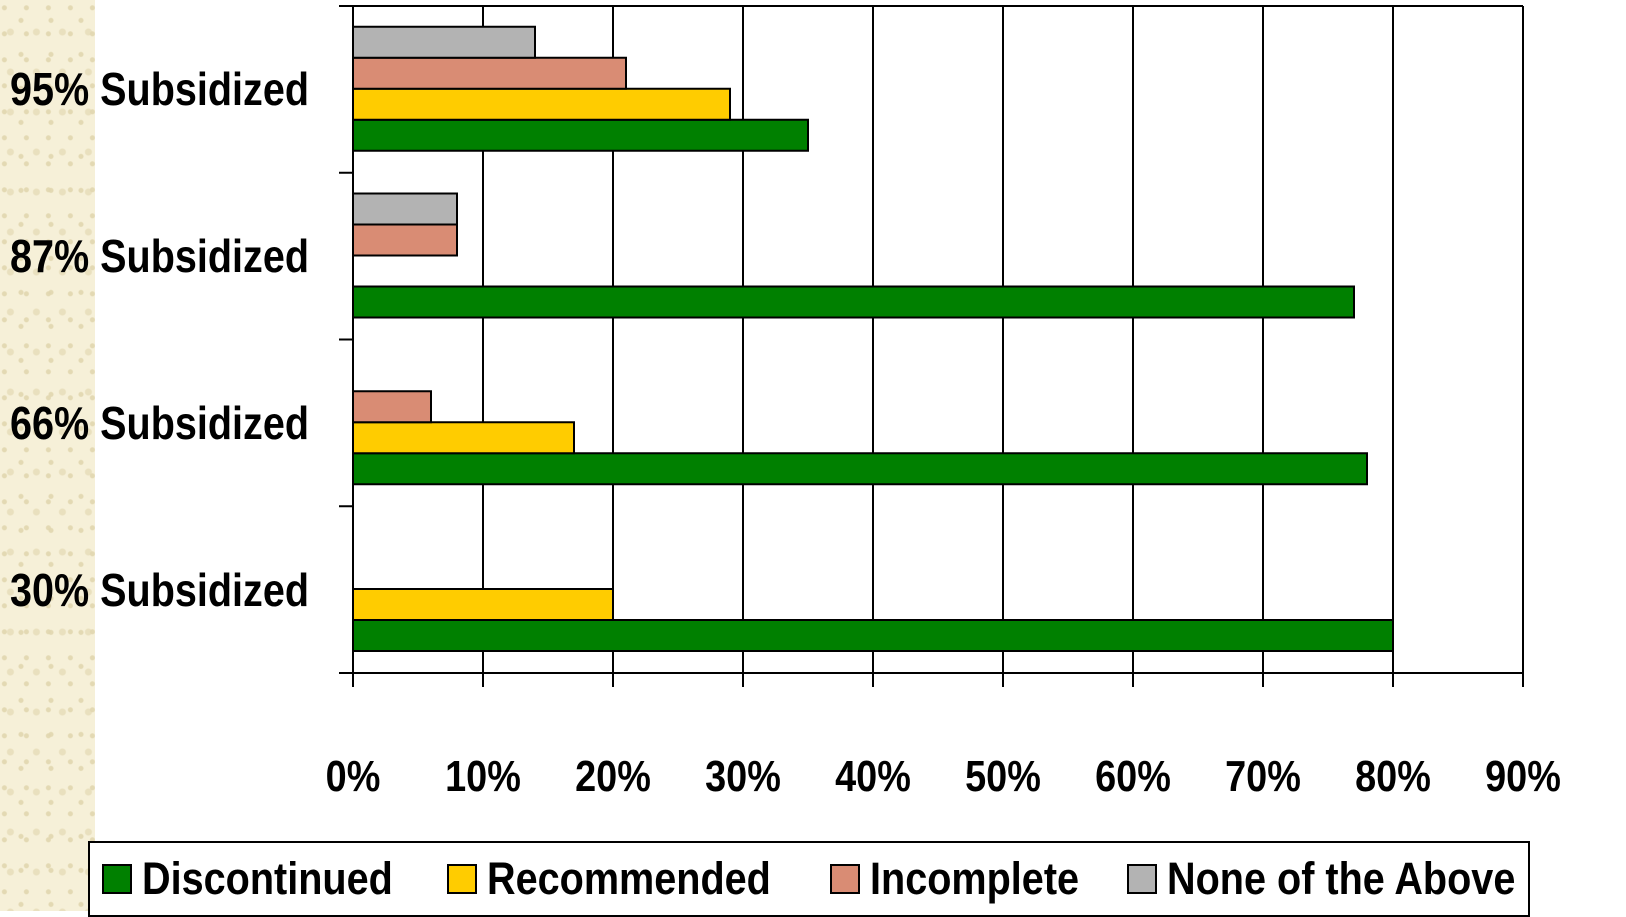  I want to click on category-label: 30% Subsidized, so click(159, 589).